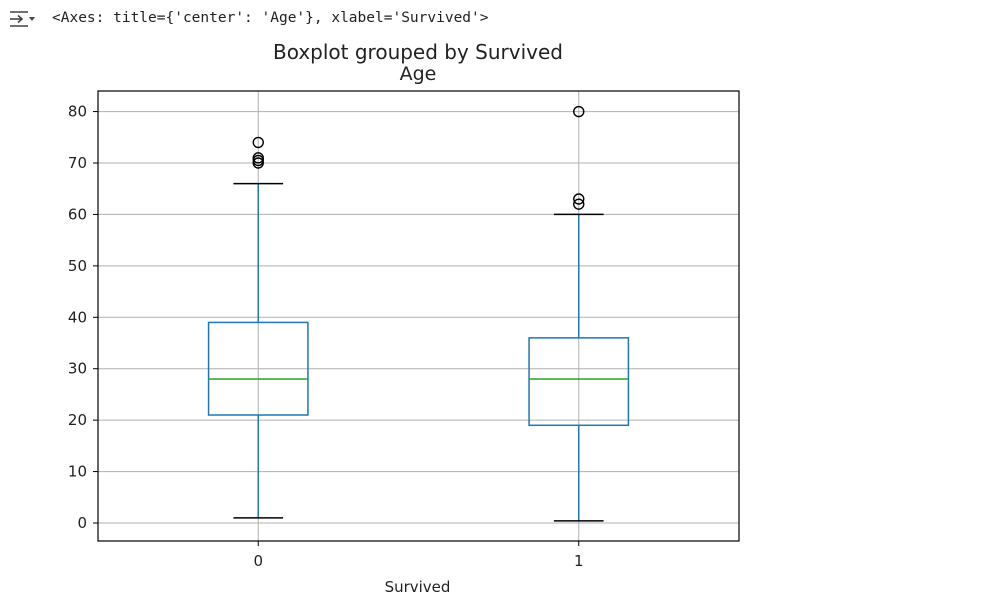  I want to click on chart-suptitle: Boxplot grouped by Survived, so click(418, 52).